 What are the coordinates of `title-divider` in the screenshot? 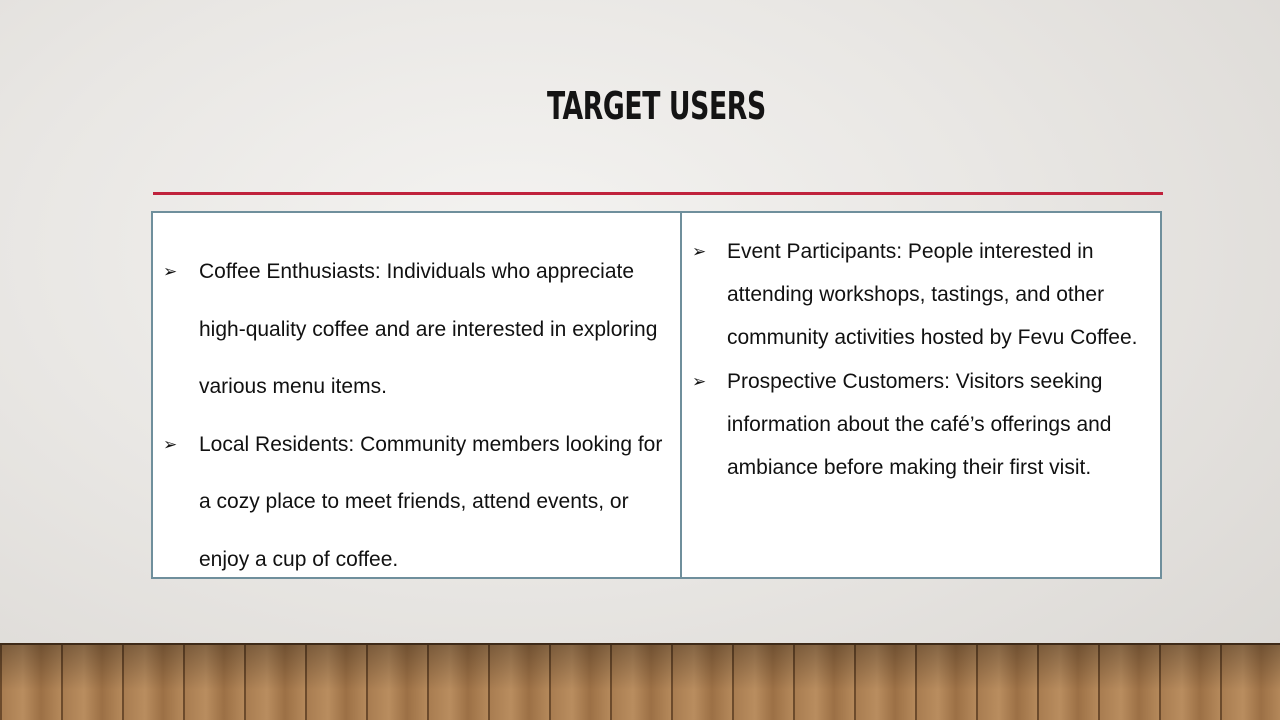 It's located at (658, 193).